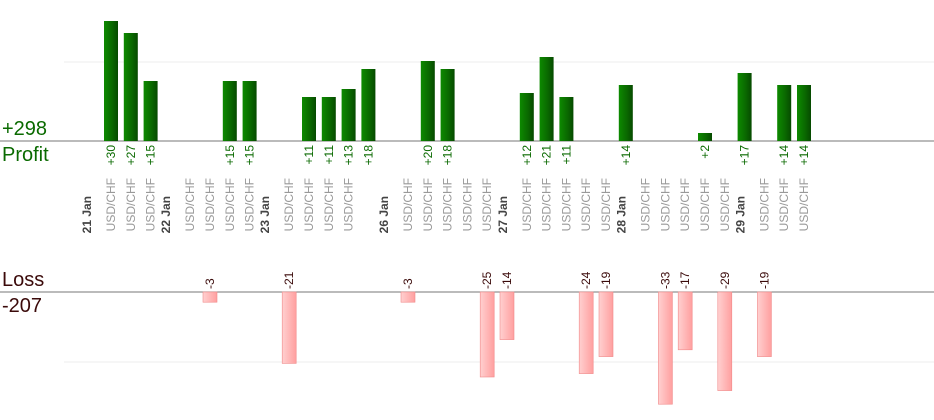 Image resolution: width=934 pixels, height=420 pixels. I want to click on profit-value-label: +30, so click(111, 155).